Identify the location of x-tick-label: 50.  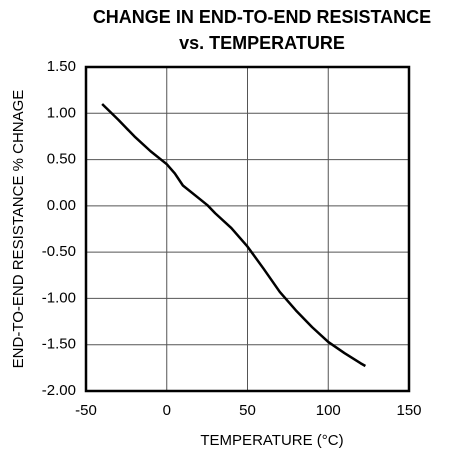
(247, 410).